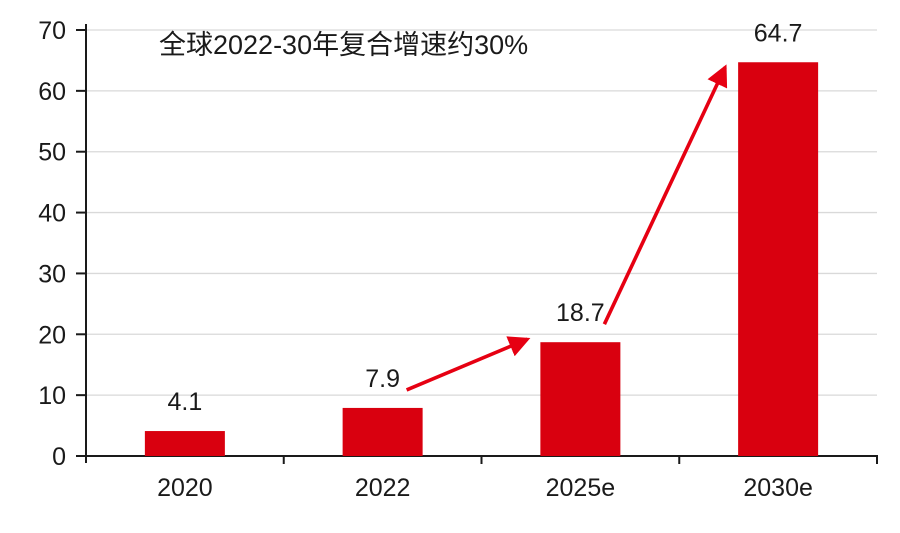  I want to click on y-tick-label: 60, so click(52, 92).